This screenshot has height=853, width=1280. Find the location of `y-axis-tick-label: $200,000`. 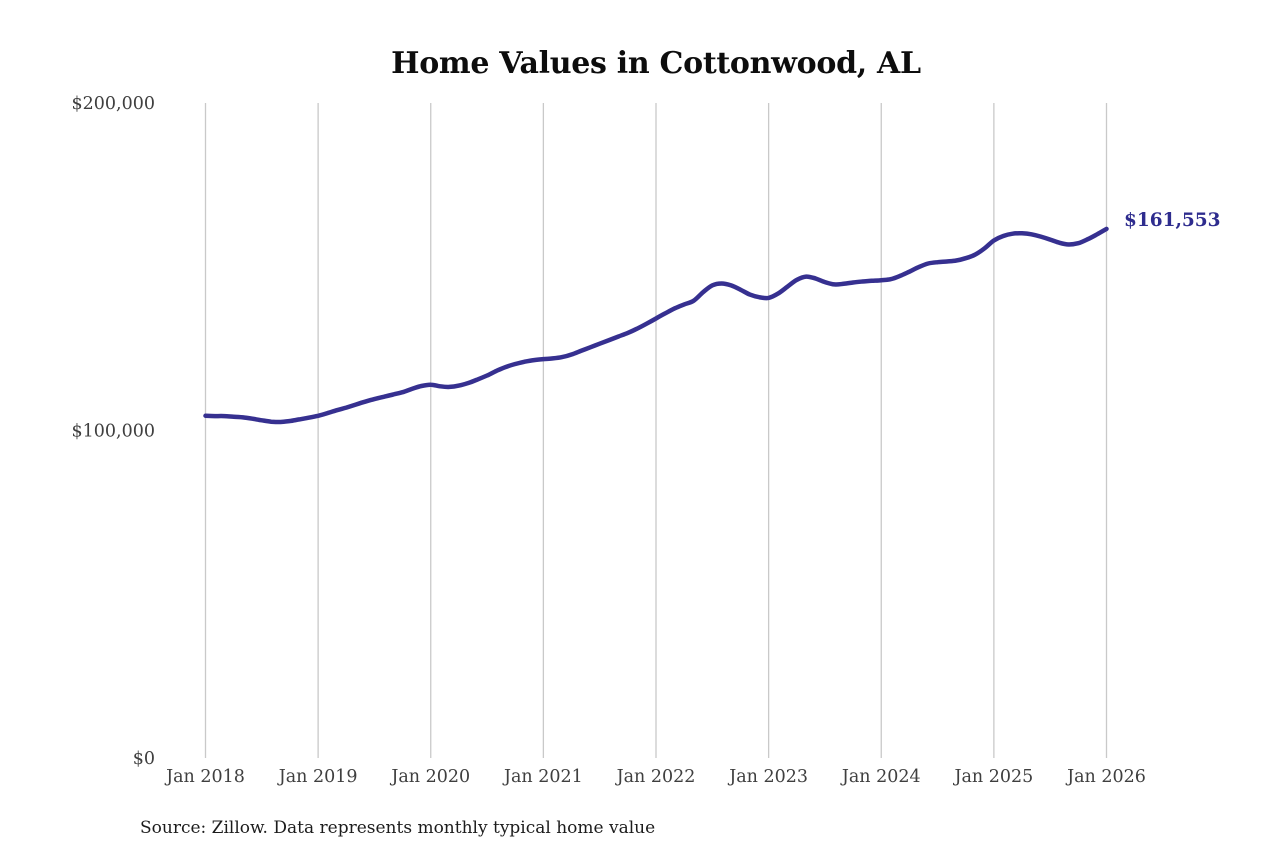

y-axis-tick-label: $200,000 is located at coordinates (113, 104).